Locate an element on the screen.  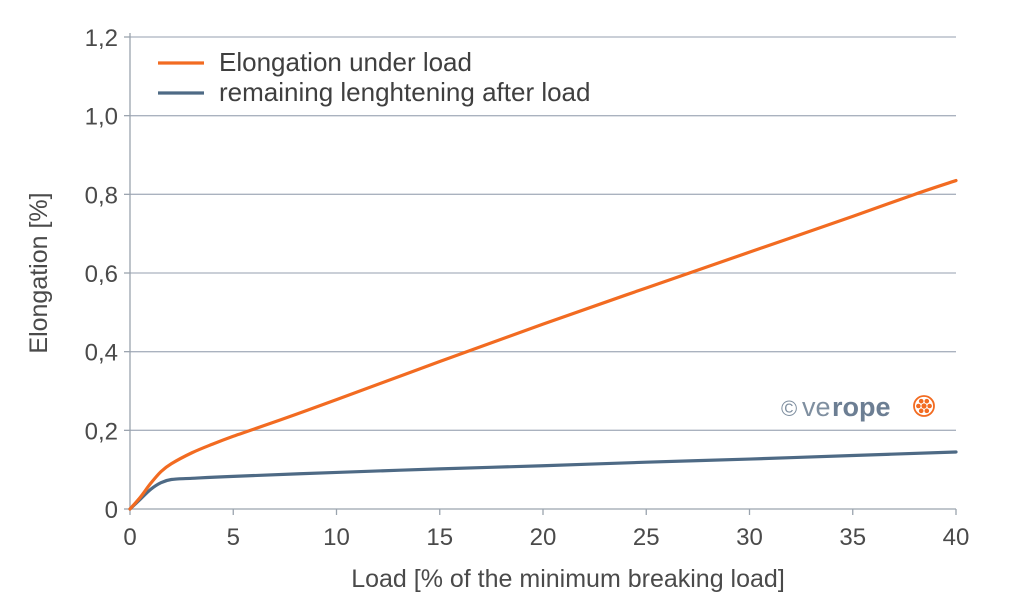
y-axis-title: Elongation [%] is located at coordinates (39, 272).